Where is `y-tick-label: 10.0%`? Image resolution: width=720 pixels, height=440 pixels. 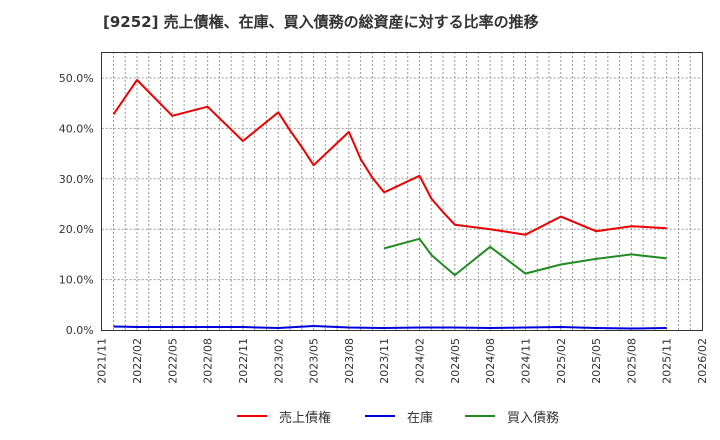 y-tick-label: 10.0% is located at coordinates (76, 280).